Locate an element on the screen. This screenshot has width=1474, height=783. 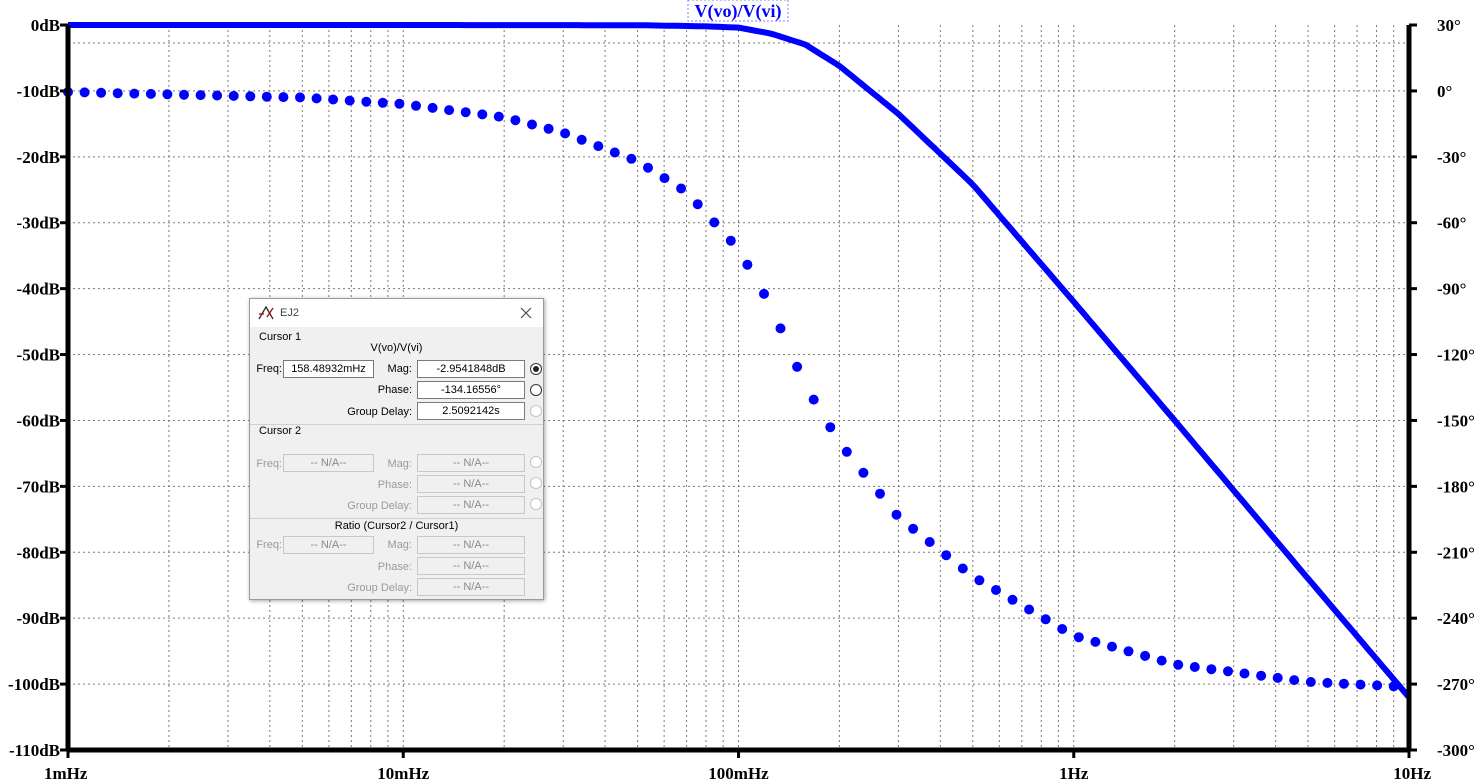
ratio-delay-field: -- N/A-- is located at coordinates (471, 587).